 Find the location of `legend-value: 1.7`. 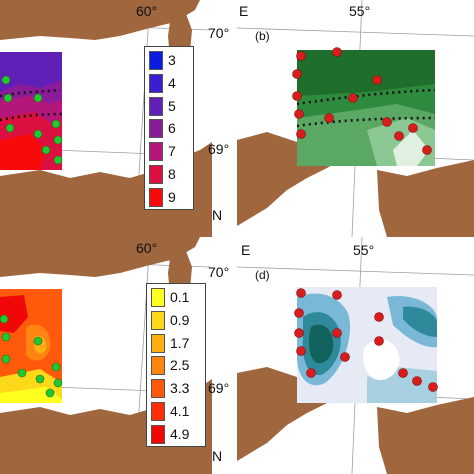

legend-value: 1.7 is located at coordinates (180, 342).